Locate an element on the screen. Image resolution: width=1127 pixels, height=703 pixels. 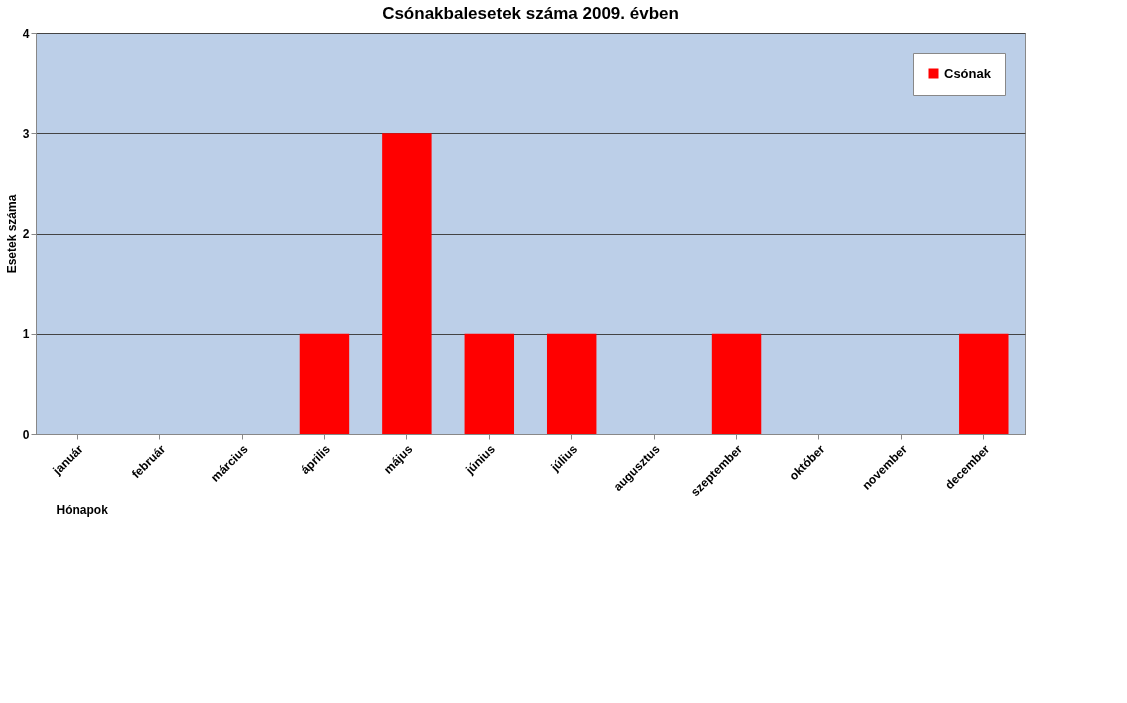
y-tick-label: 1 is located at coordinates (26, 334).